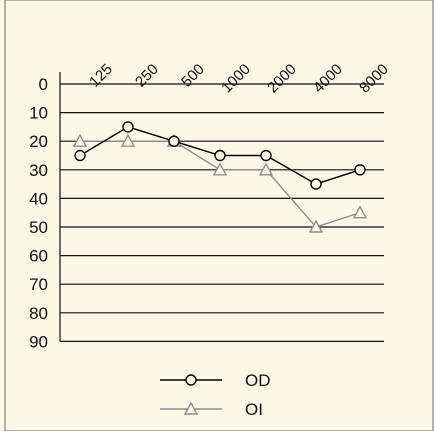  I want to click on y-tick-label: 50, so click(38, 227).